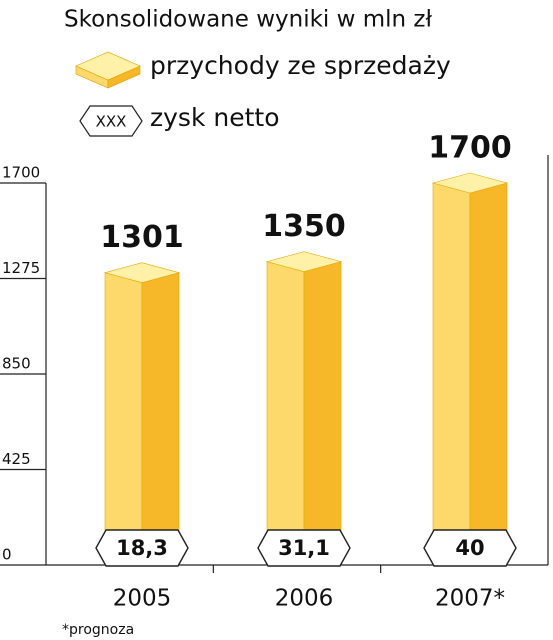  I want to click on y-tick-label: 0, so click(7, 555).